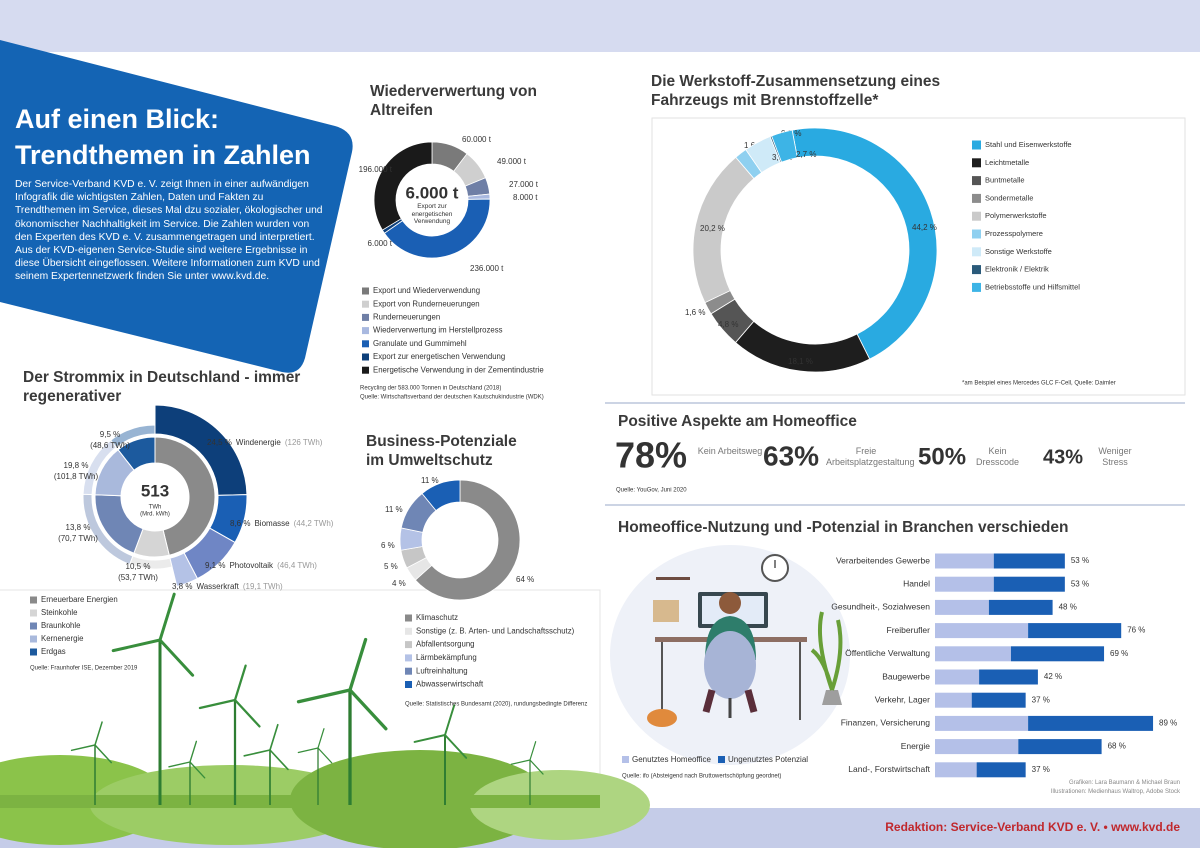 The image size is (1200, 848). What do you see at coordinates (924, 227) in the screenshot?
I see `value-label: 44,2 %` at bounding box center [924, 227].